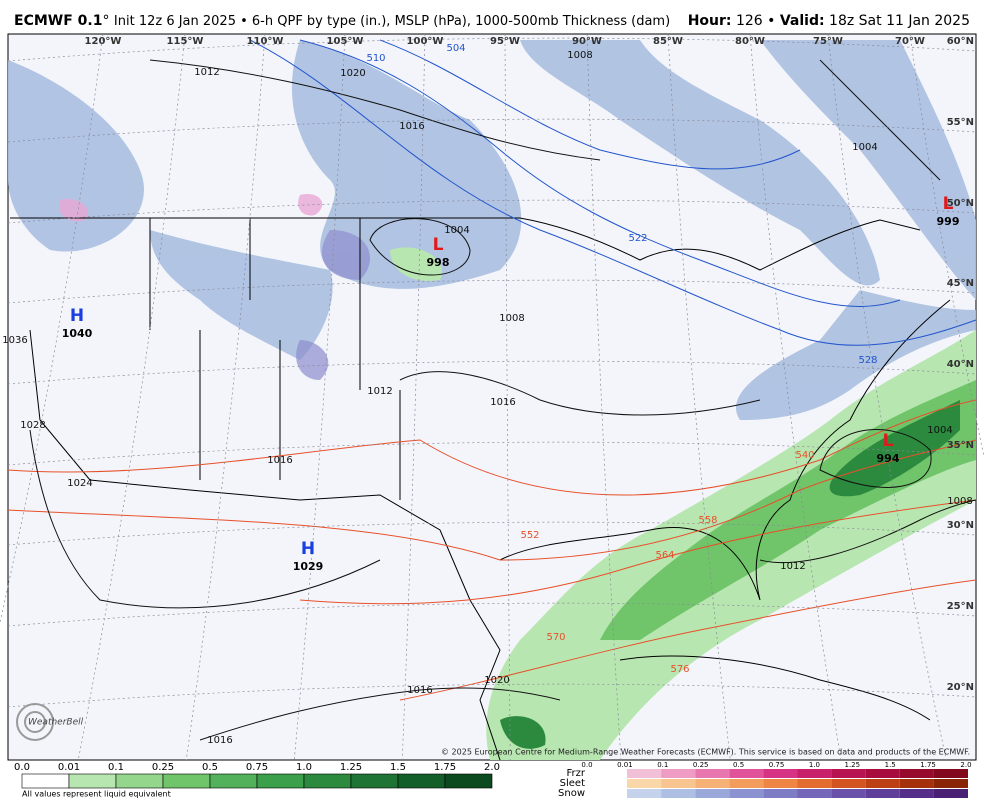 The image size is (984, 812). I want to click on qpf-label: 0.0, so click(22, 767).